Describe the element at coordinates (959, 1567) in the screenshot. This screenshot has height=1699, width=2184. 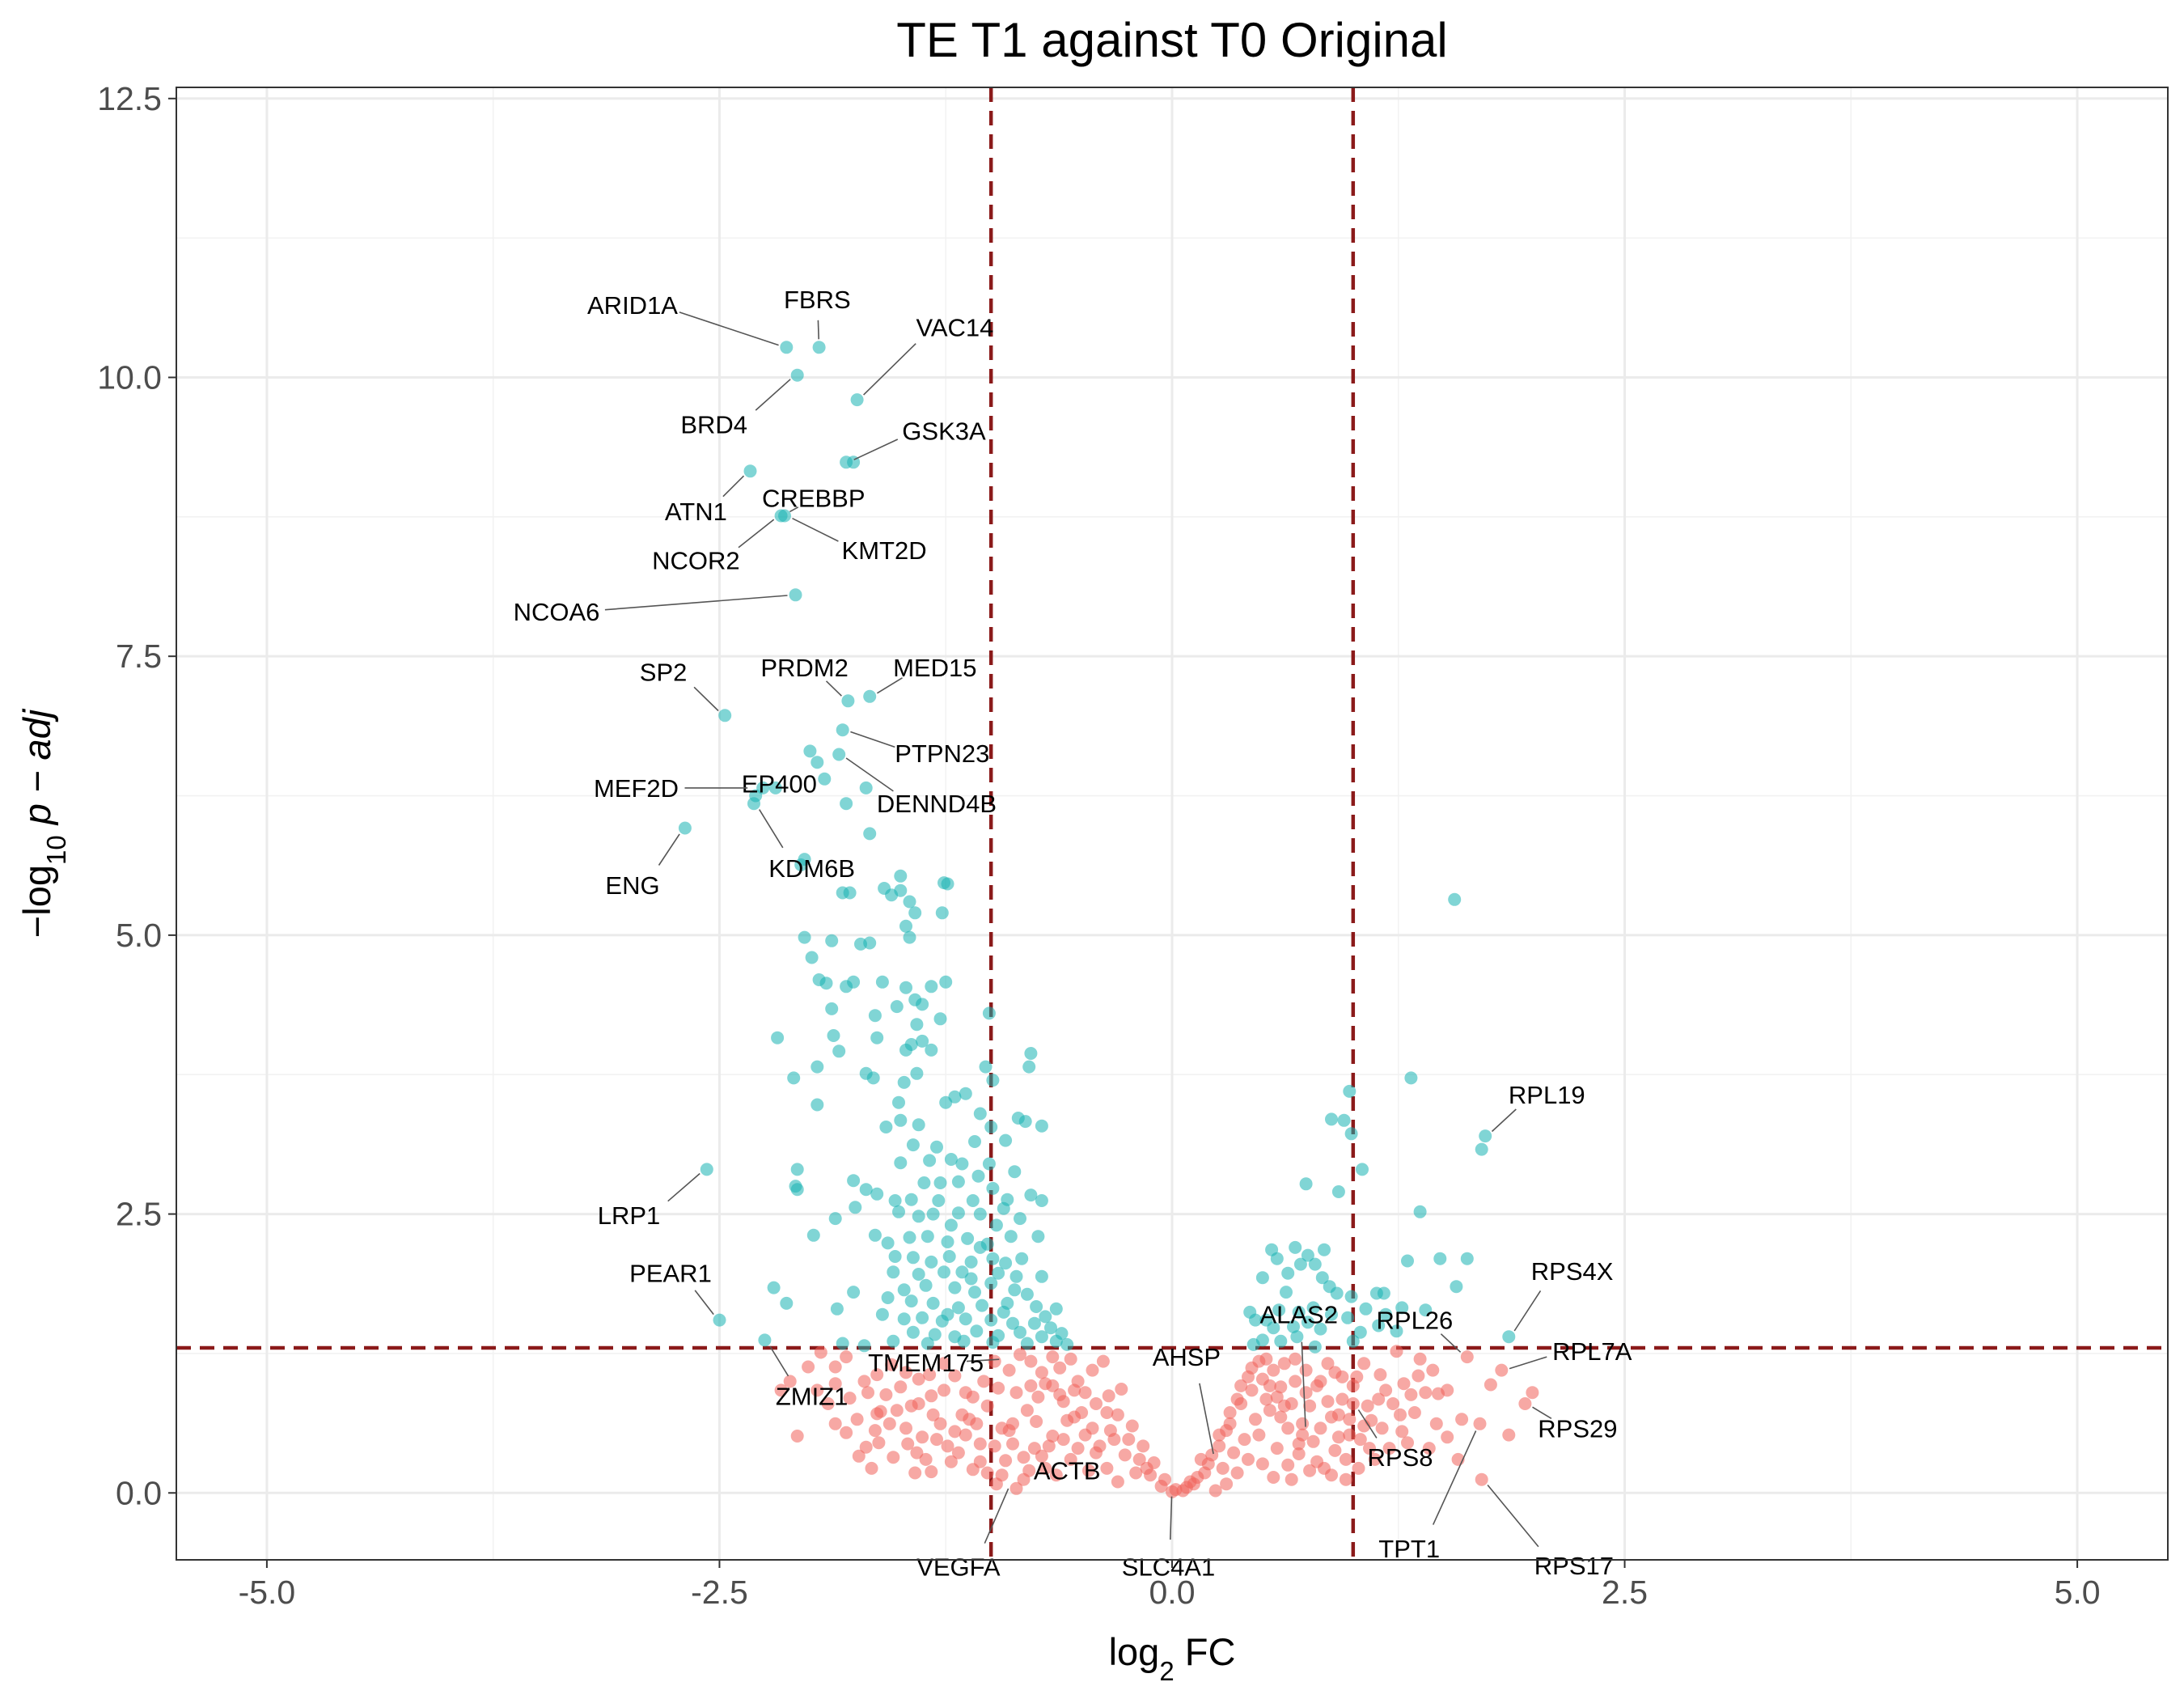
I see `gene-label-vegfa: VEGFA` at that location.